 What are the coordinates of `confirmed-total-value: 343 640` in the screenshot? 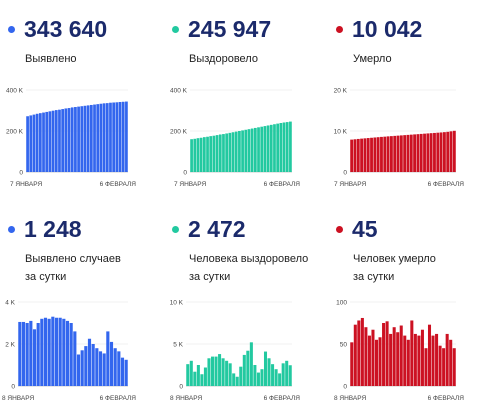 It's located at (66, 29).